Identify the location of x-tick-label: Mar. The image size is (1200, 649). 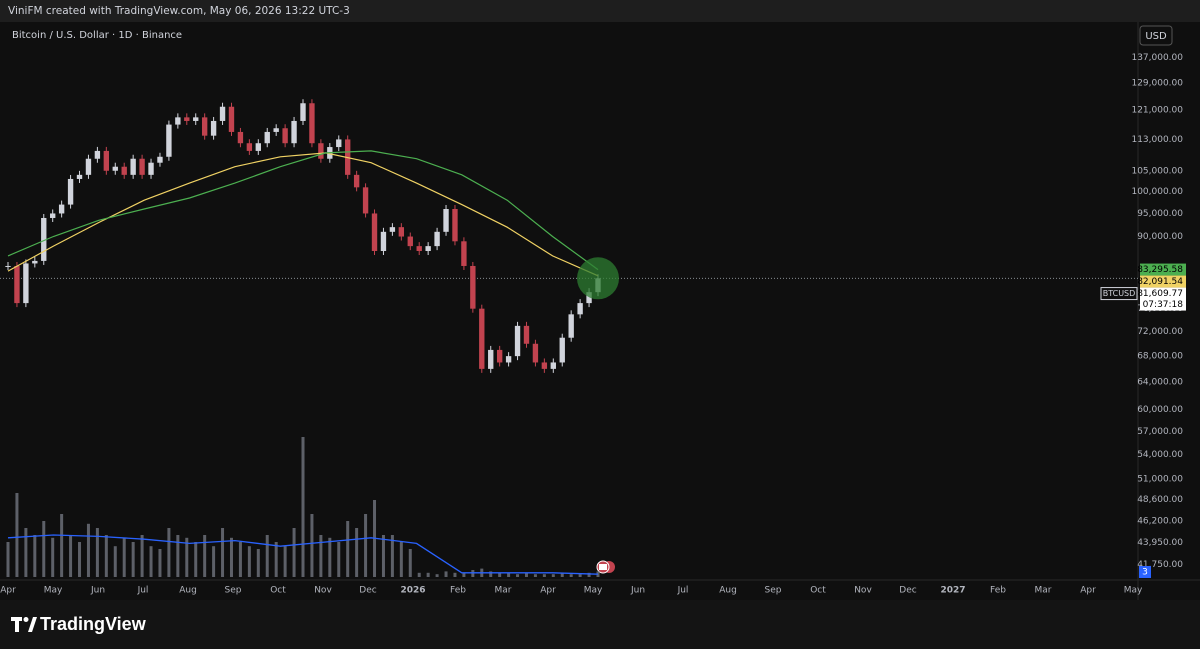
(1043, 591).